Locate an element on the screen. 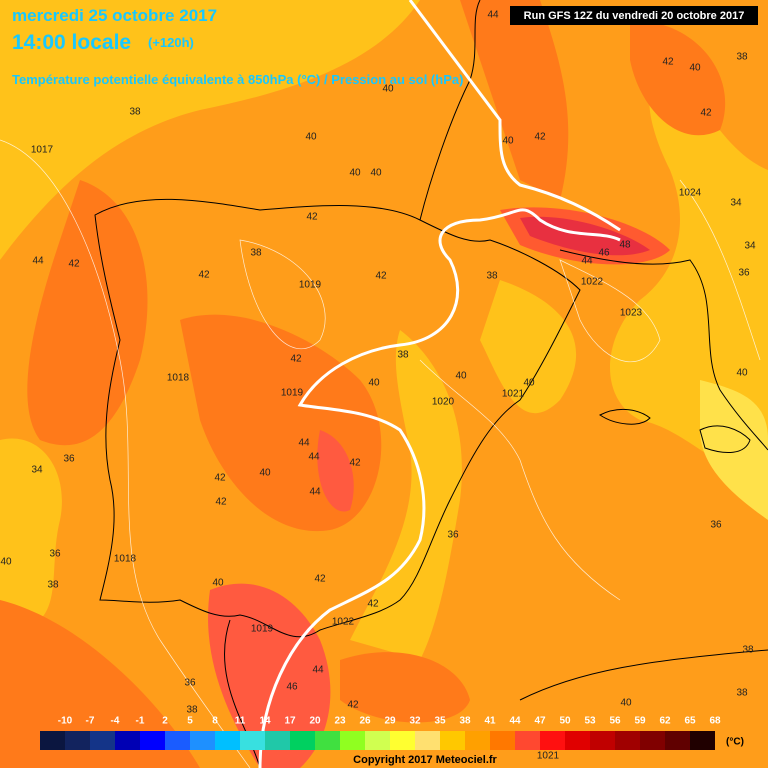 The image size is (768, 768). time: 14:00 locale is located at coordinates (71, 42).